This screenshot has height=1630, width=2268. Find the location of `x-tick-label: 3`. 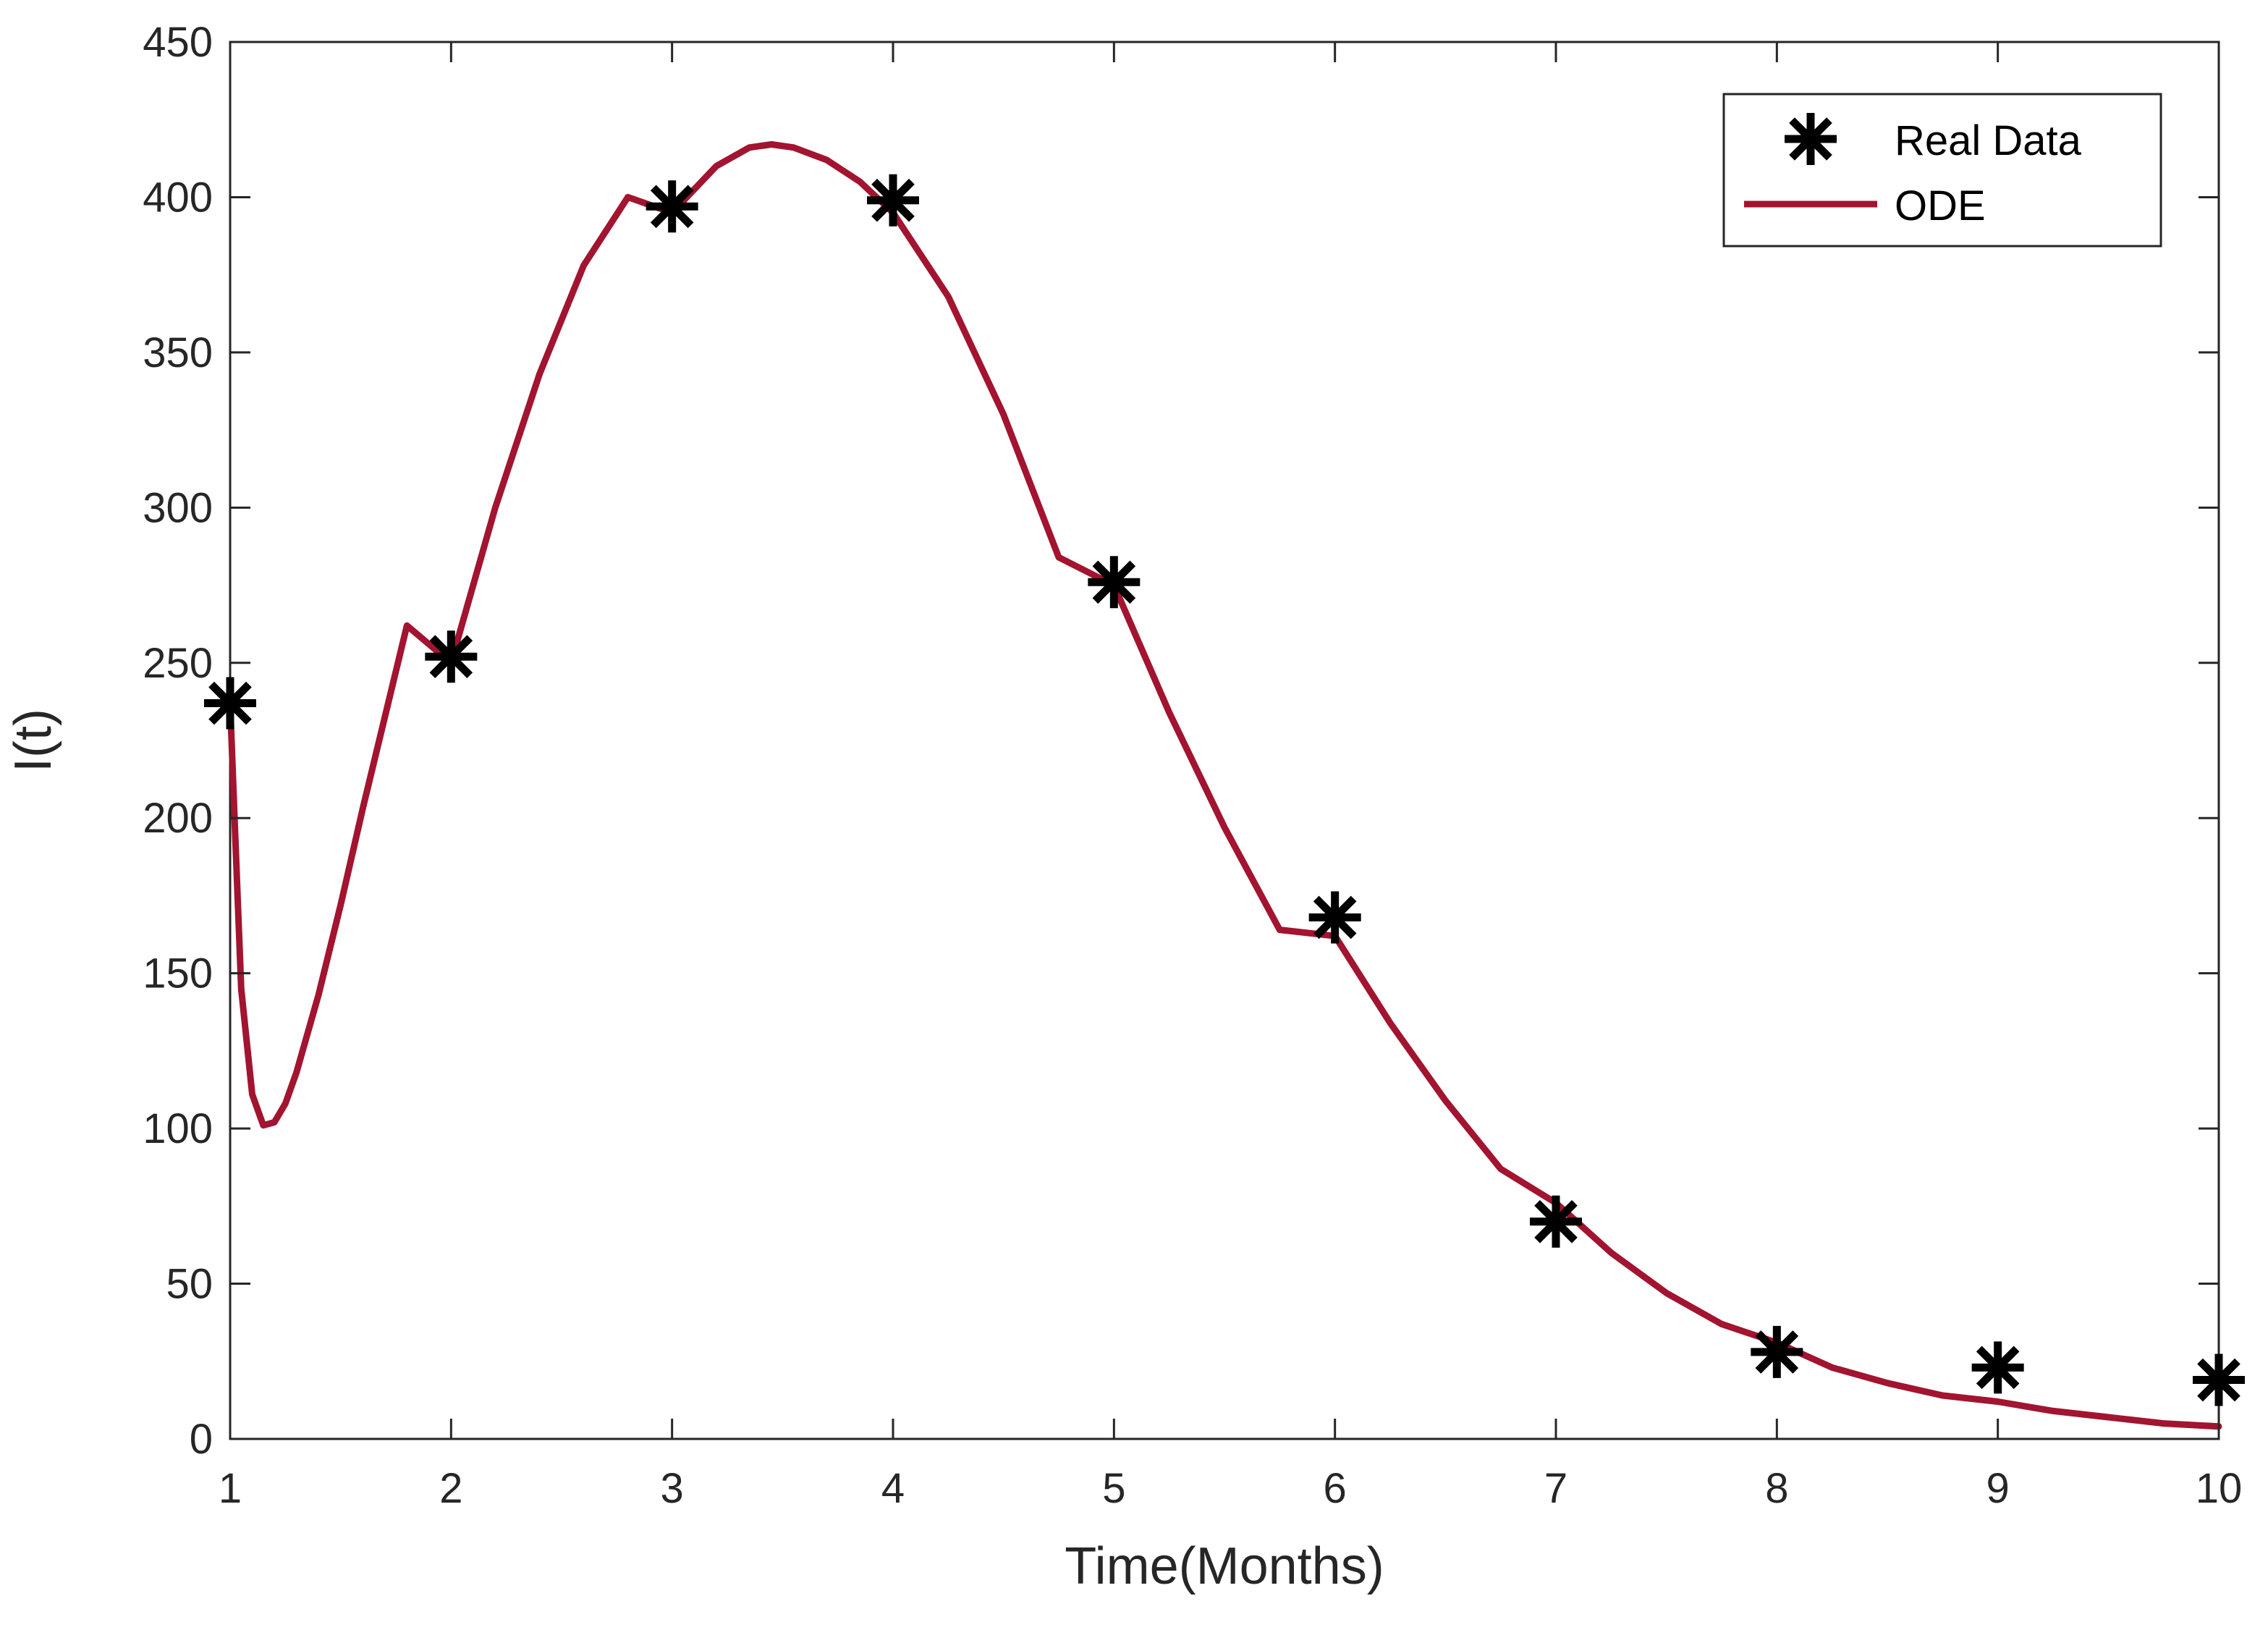

x-tick-label: 3 is located at coordinates (672, 1488).